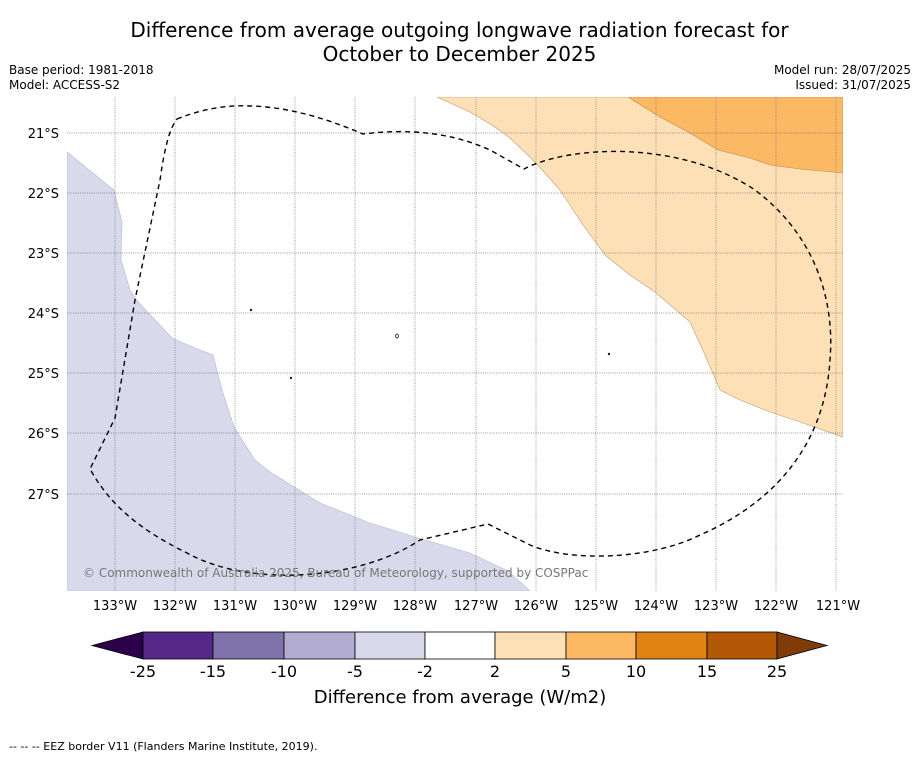 The height and width of the screenshot is (758, 919). Describe the element at coordinates (355, 671) in the screenshot. I see `colorbar-tick: -5` at that location.